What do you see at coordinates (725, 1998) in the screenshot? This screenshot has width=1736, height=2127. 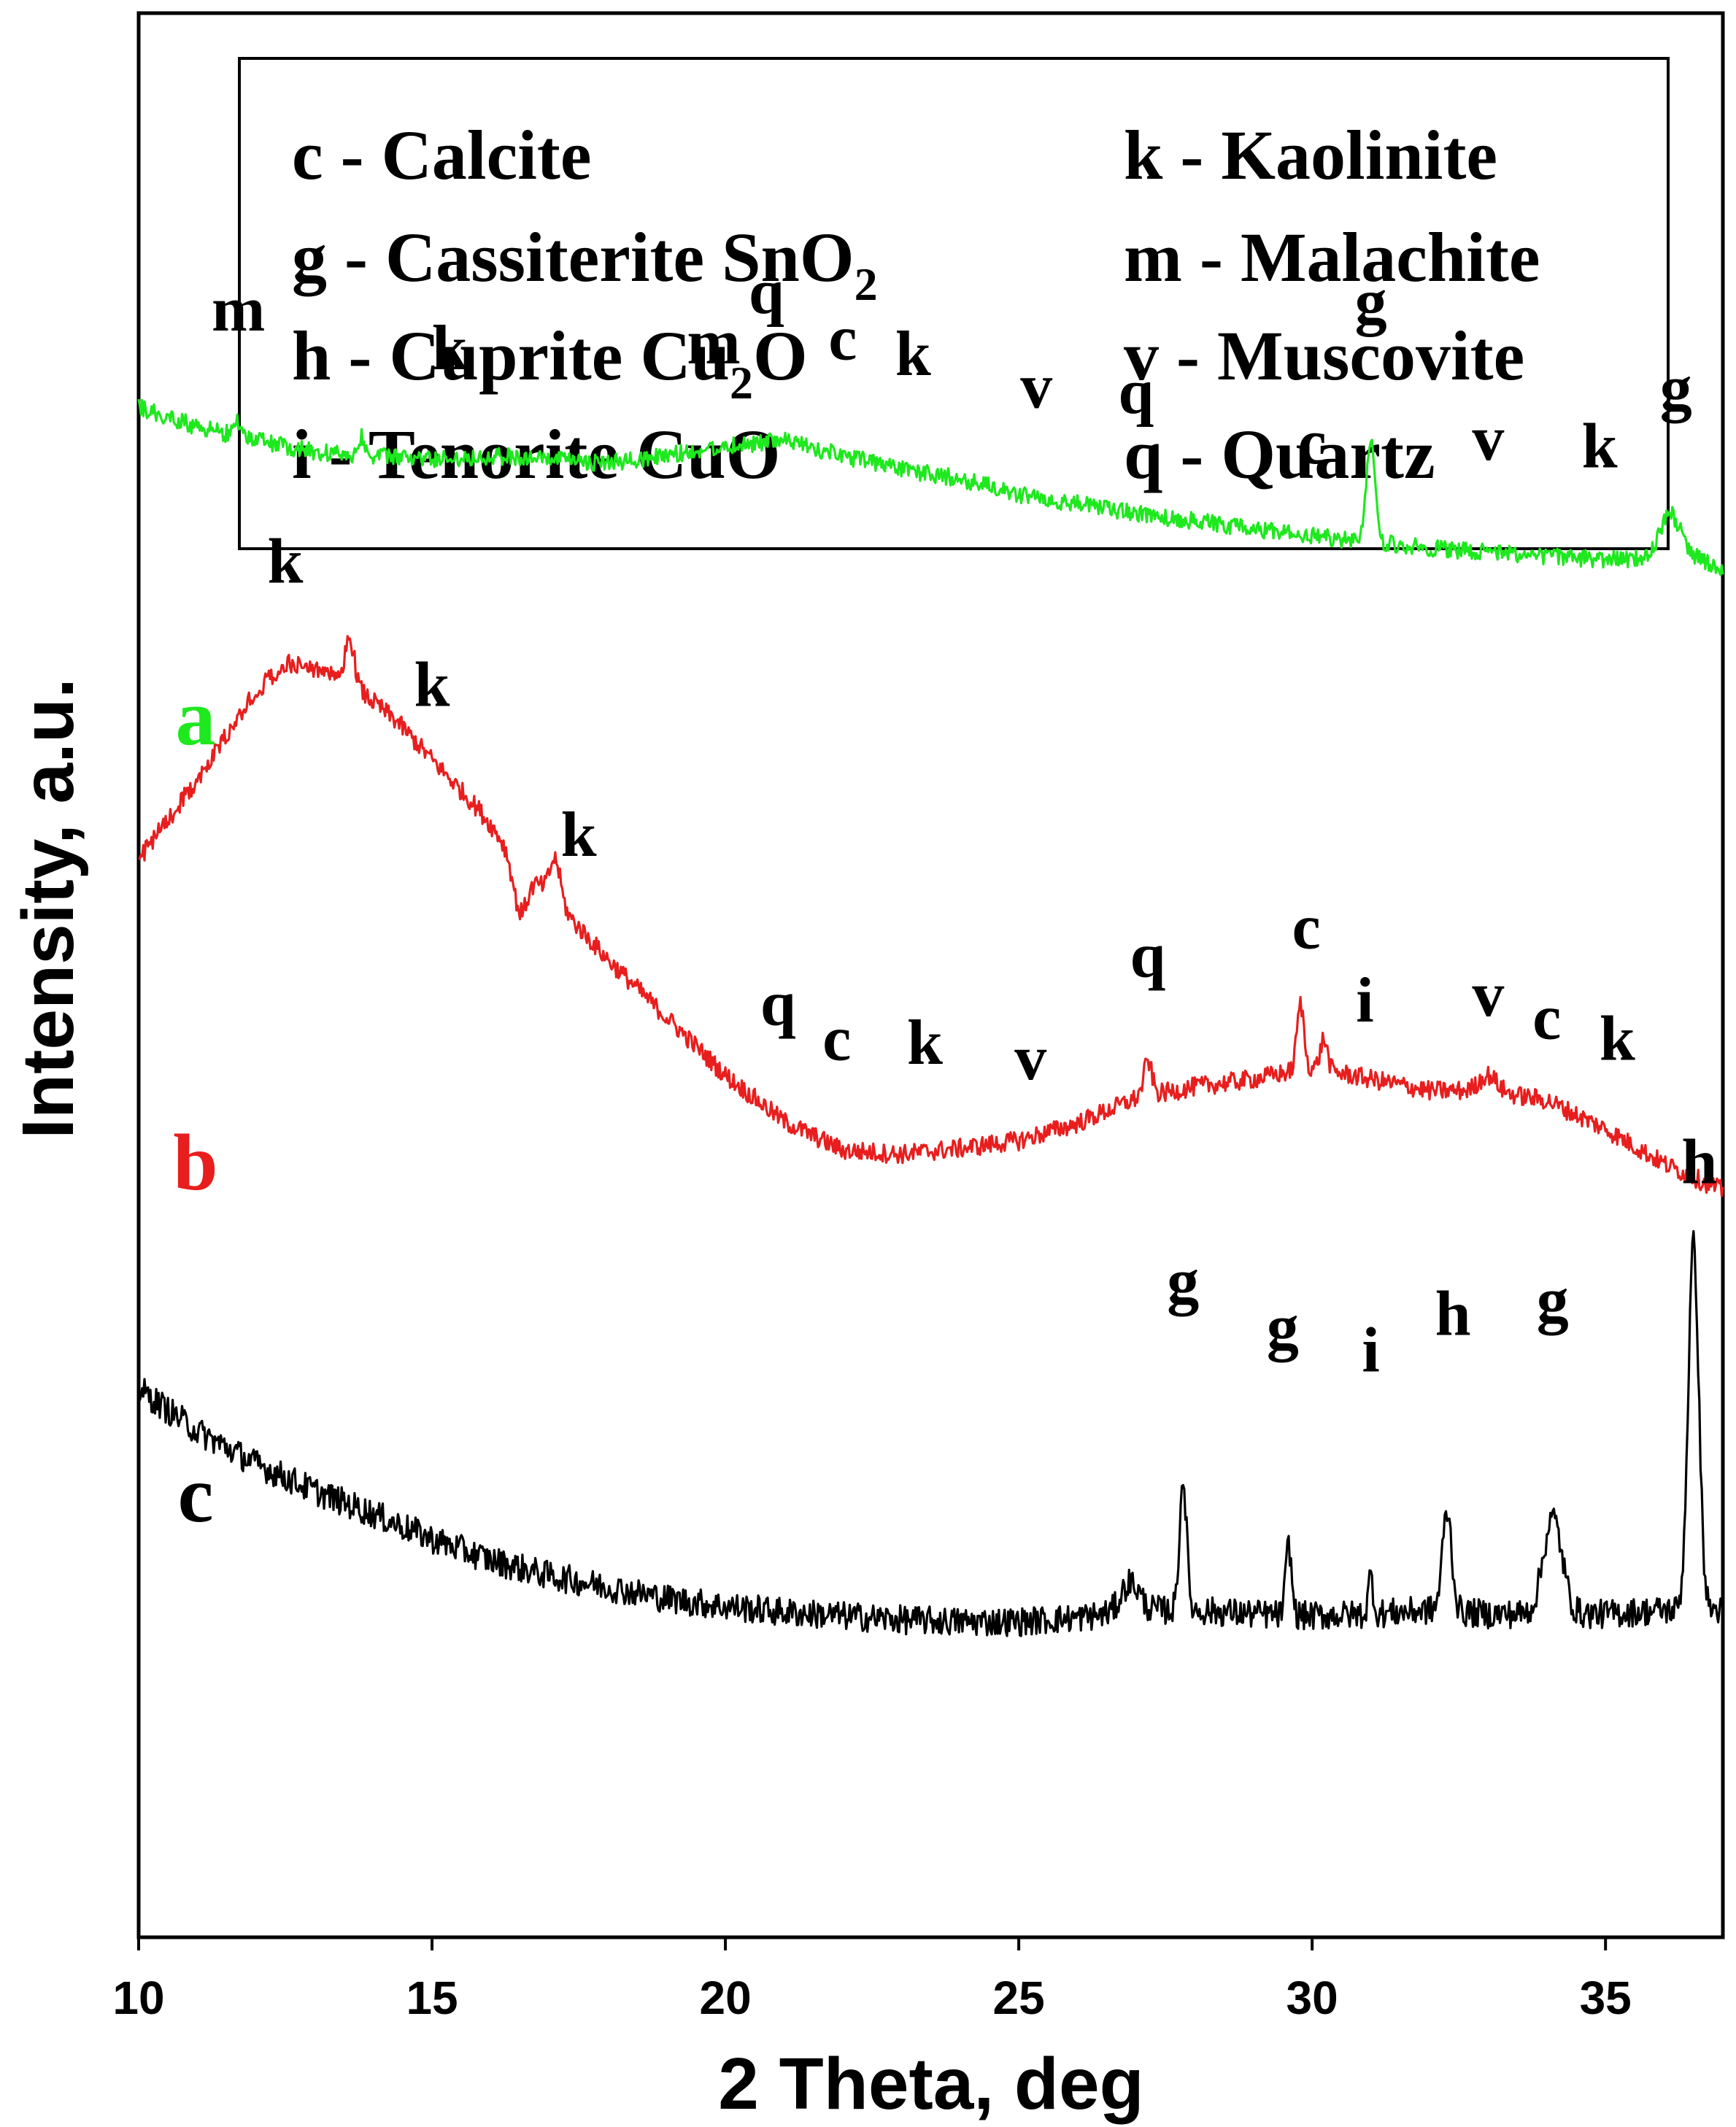 I see `x-tick-label-20: 20` at bounding box center [725, 1998].